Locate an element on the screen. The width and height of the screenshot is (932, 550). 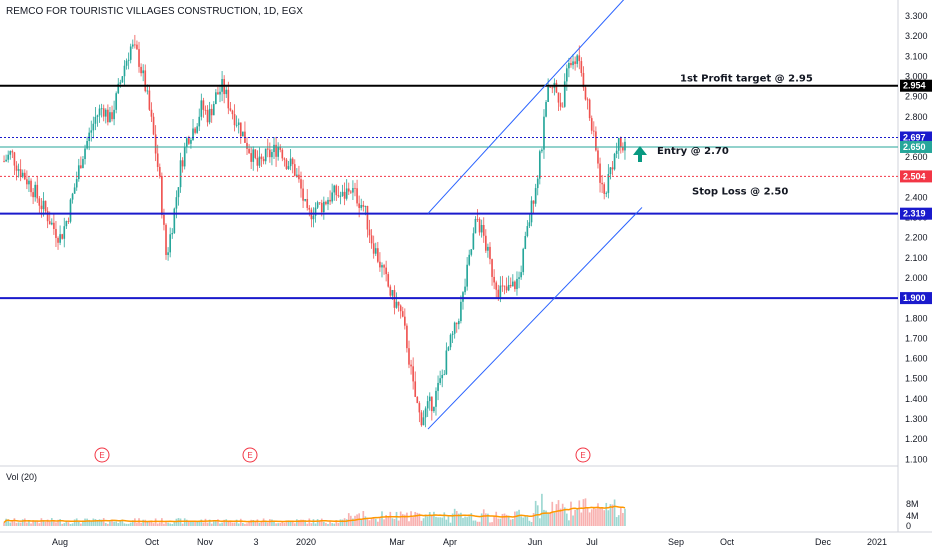
volume-tick-label: 4M is located at coordinates (912, 516).